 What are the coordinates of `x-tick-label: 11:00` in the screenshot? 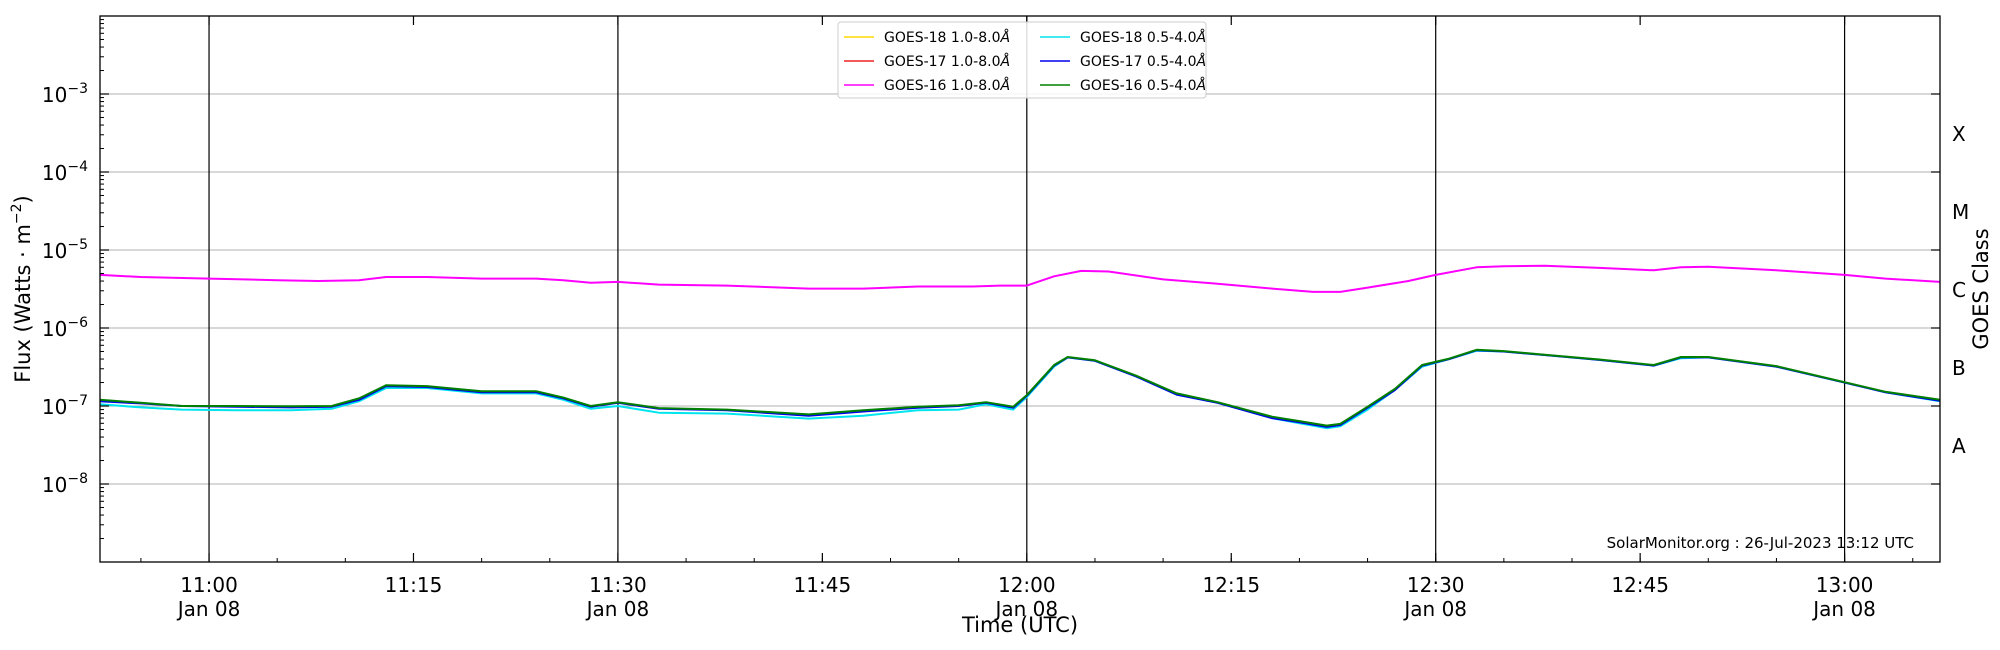 It's located at (209, 585).